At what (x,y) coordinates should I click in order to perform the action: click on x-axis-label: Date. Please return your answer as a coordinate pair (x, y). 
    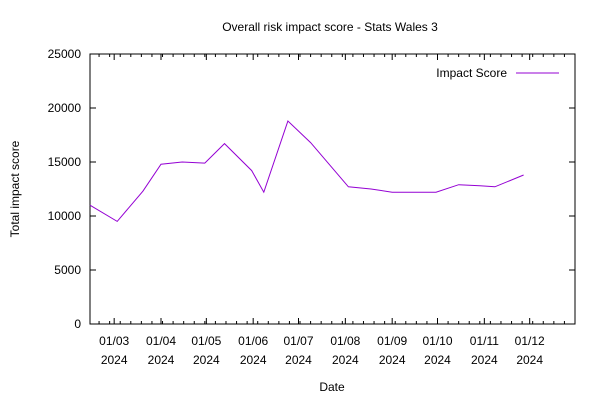
    Looking at the image, I should click on (332, 387).